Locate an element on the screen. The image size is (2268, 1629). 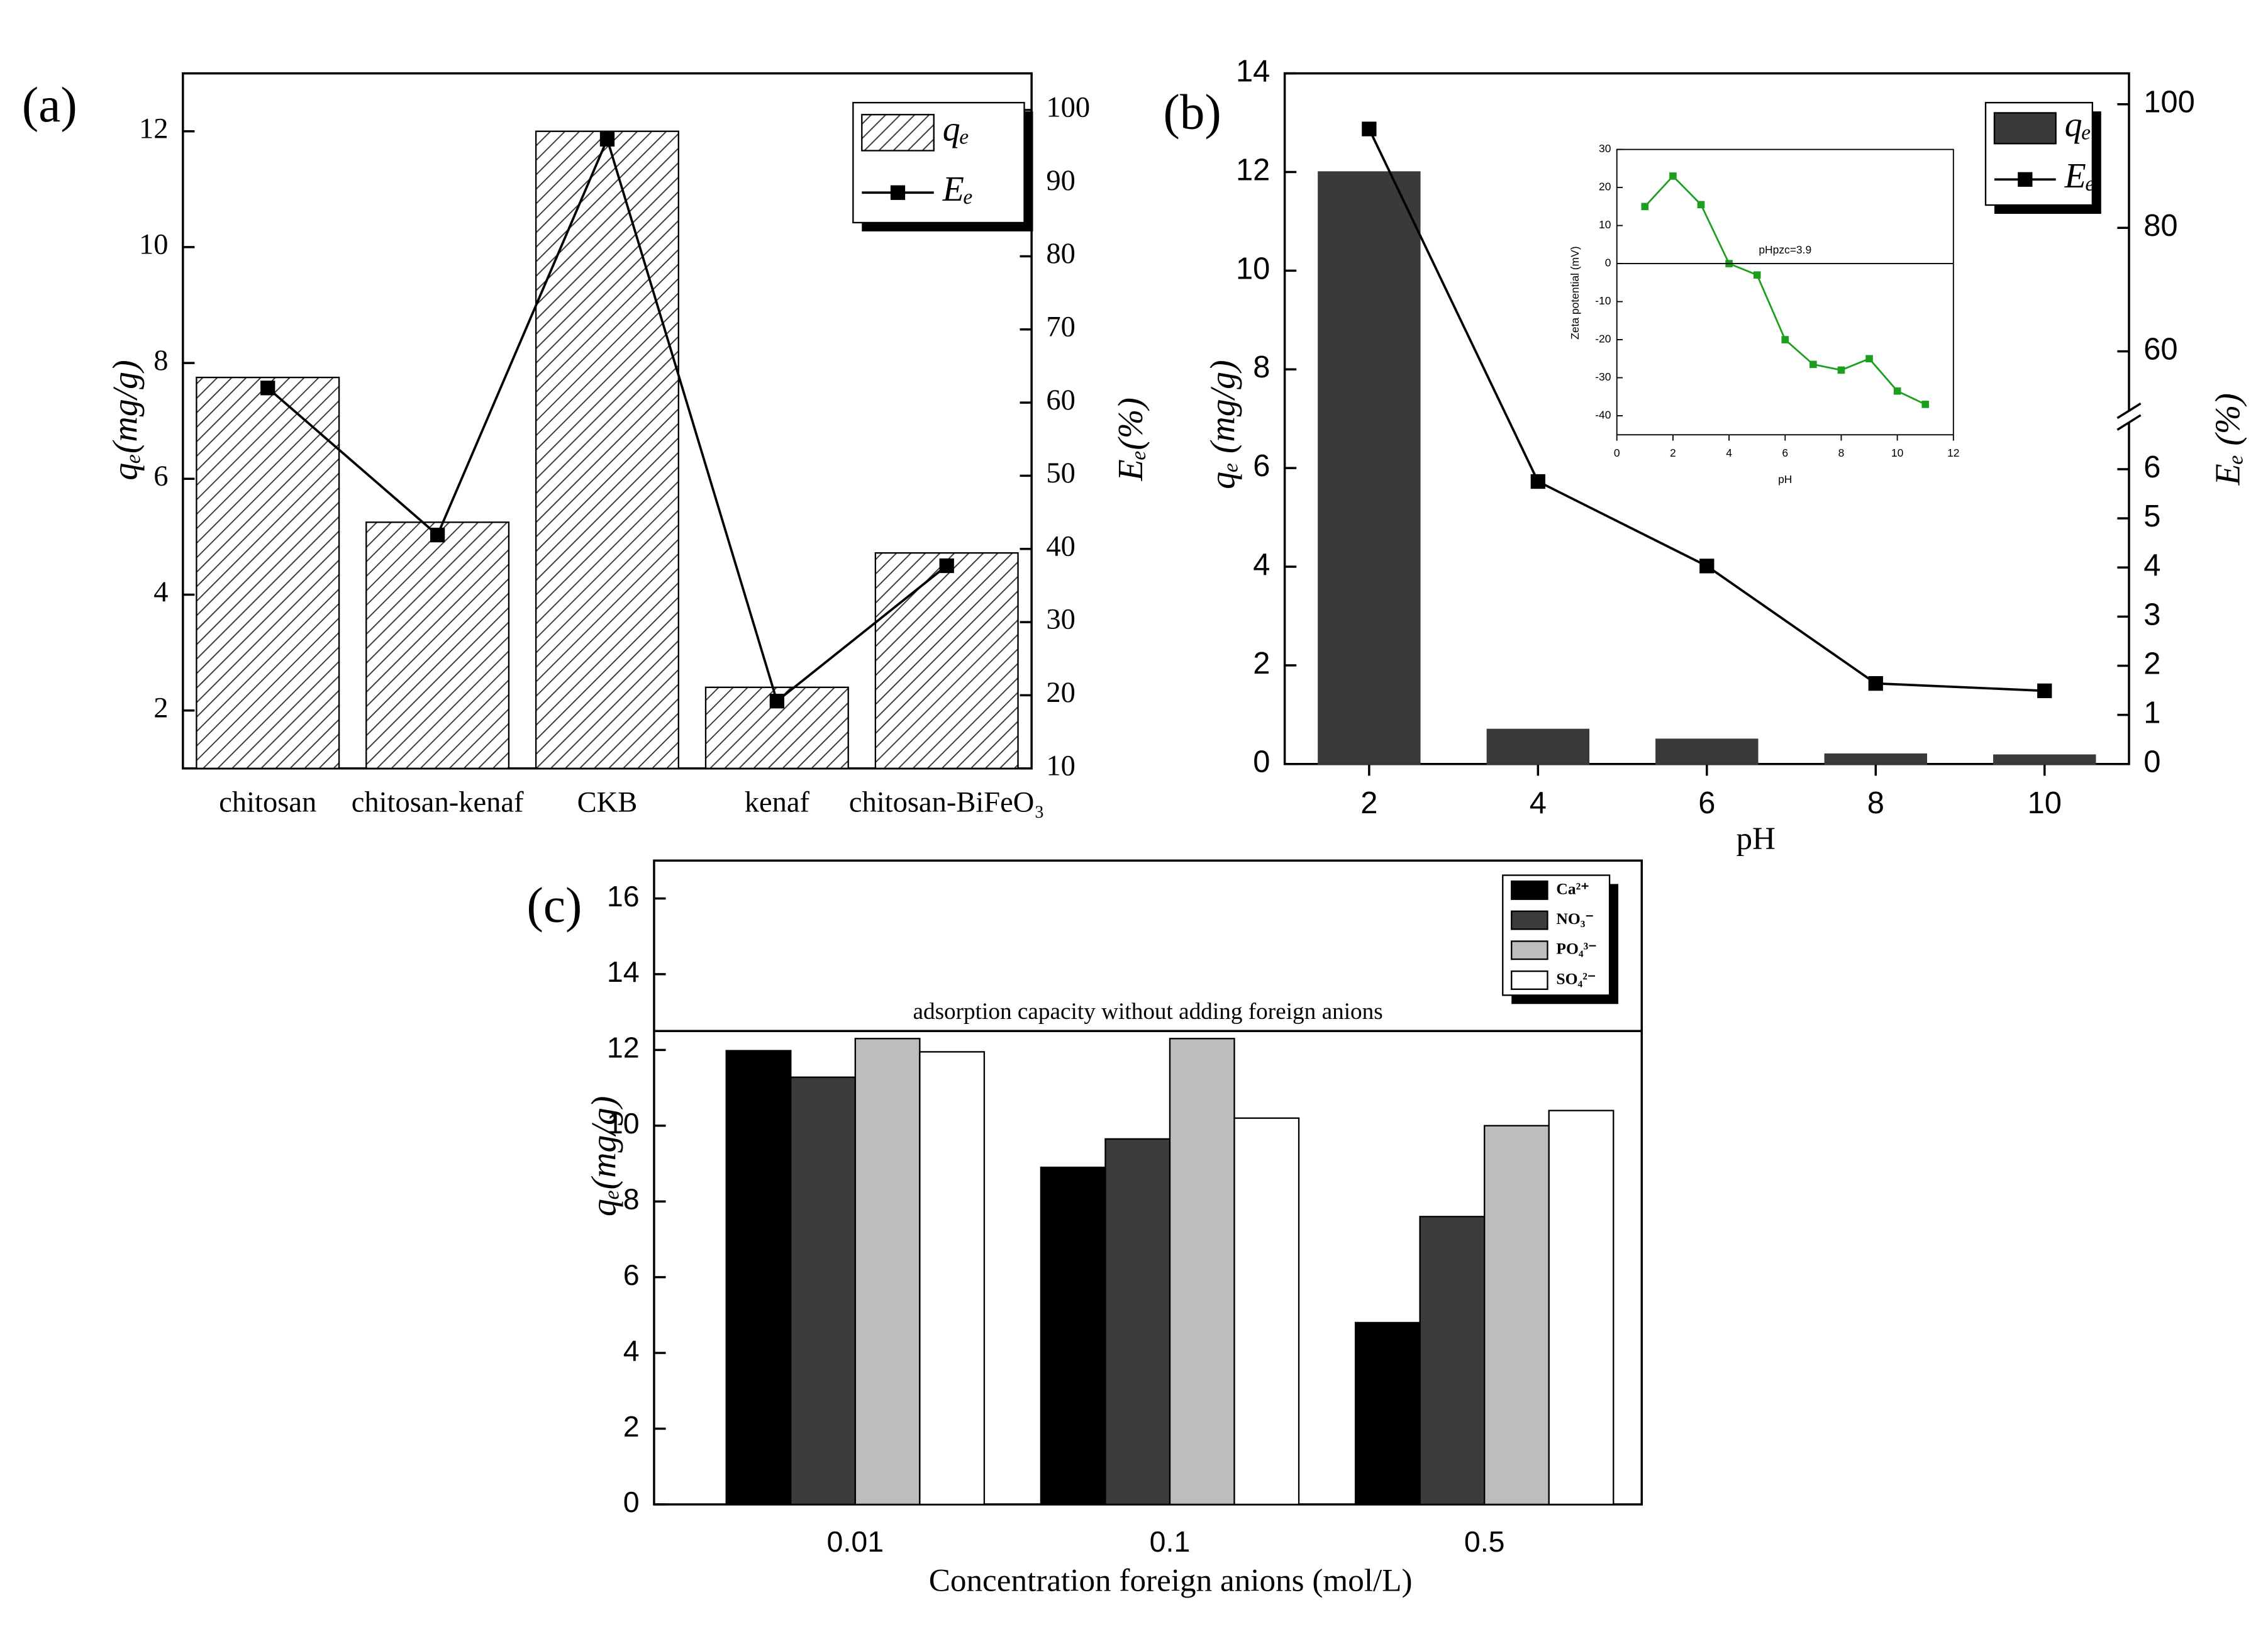
x-tick-label: 4 is located at coordinates (1729, 453).